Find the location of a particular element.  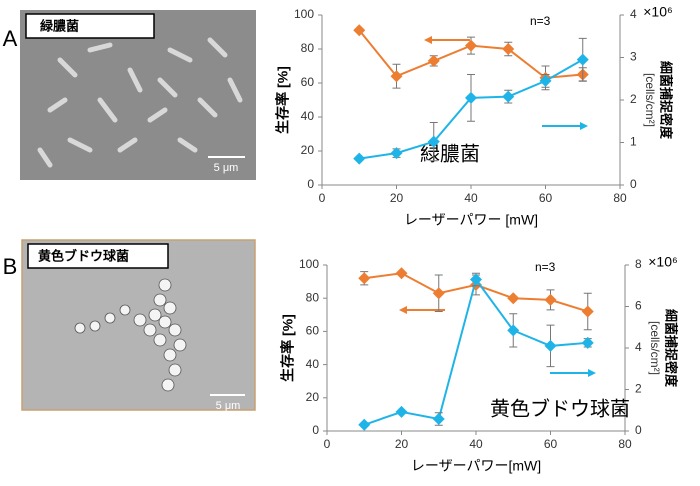

image-label: 黄色ブドウ球菌 is located at coordinates (83, 255).